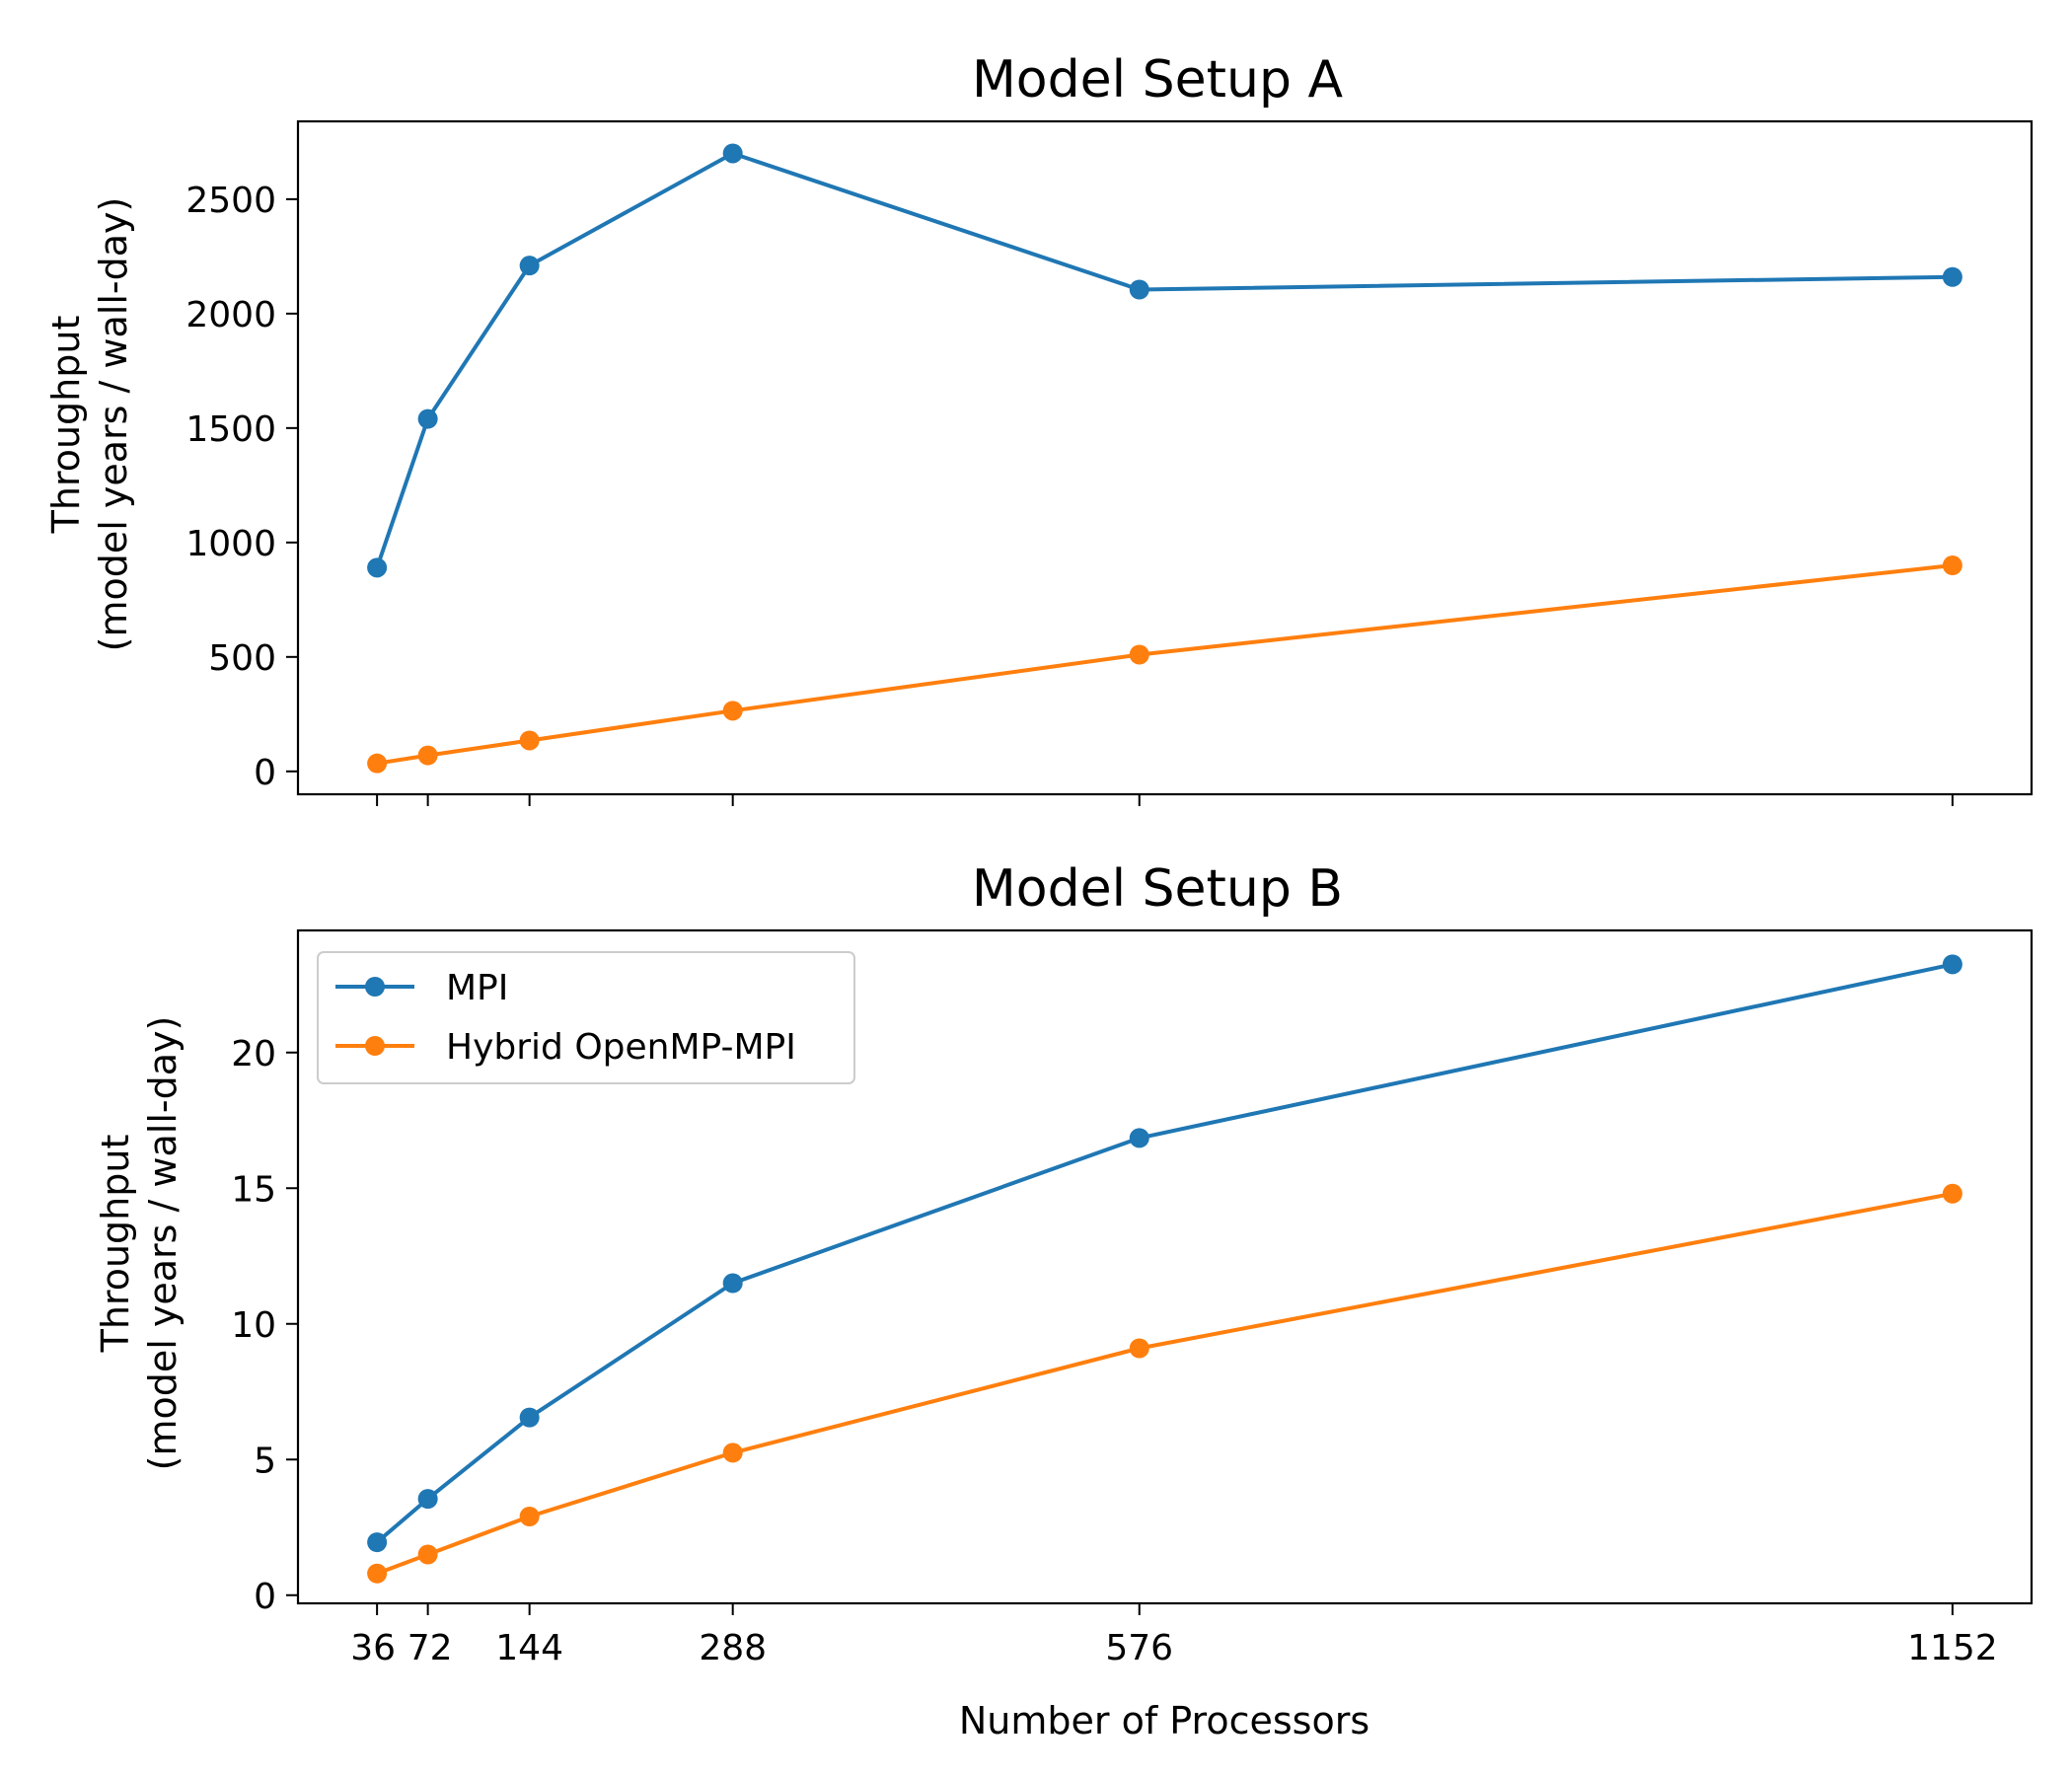 This screenshot has width=2072, height=1776. What do you see at coordinates (1164, 1721) in the screenshot?
I see `x-axis-label: Number of Processors` at bounding box center [1164, 1721].